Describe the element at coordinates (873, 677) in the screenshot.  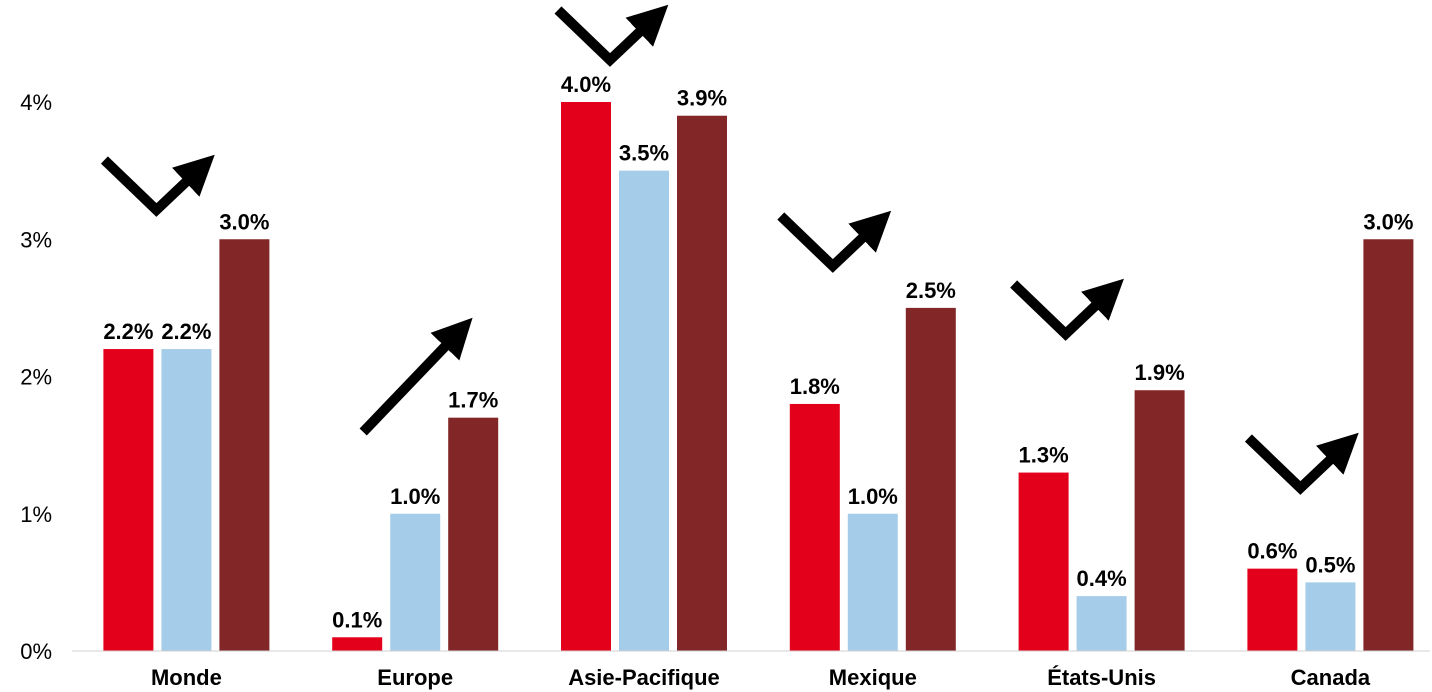
I see `x-tick-label: Mexique` at that location.